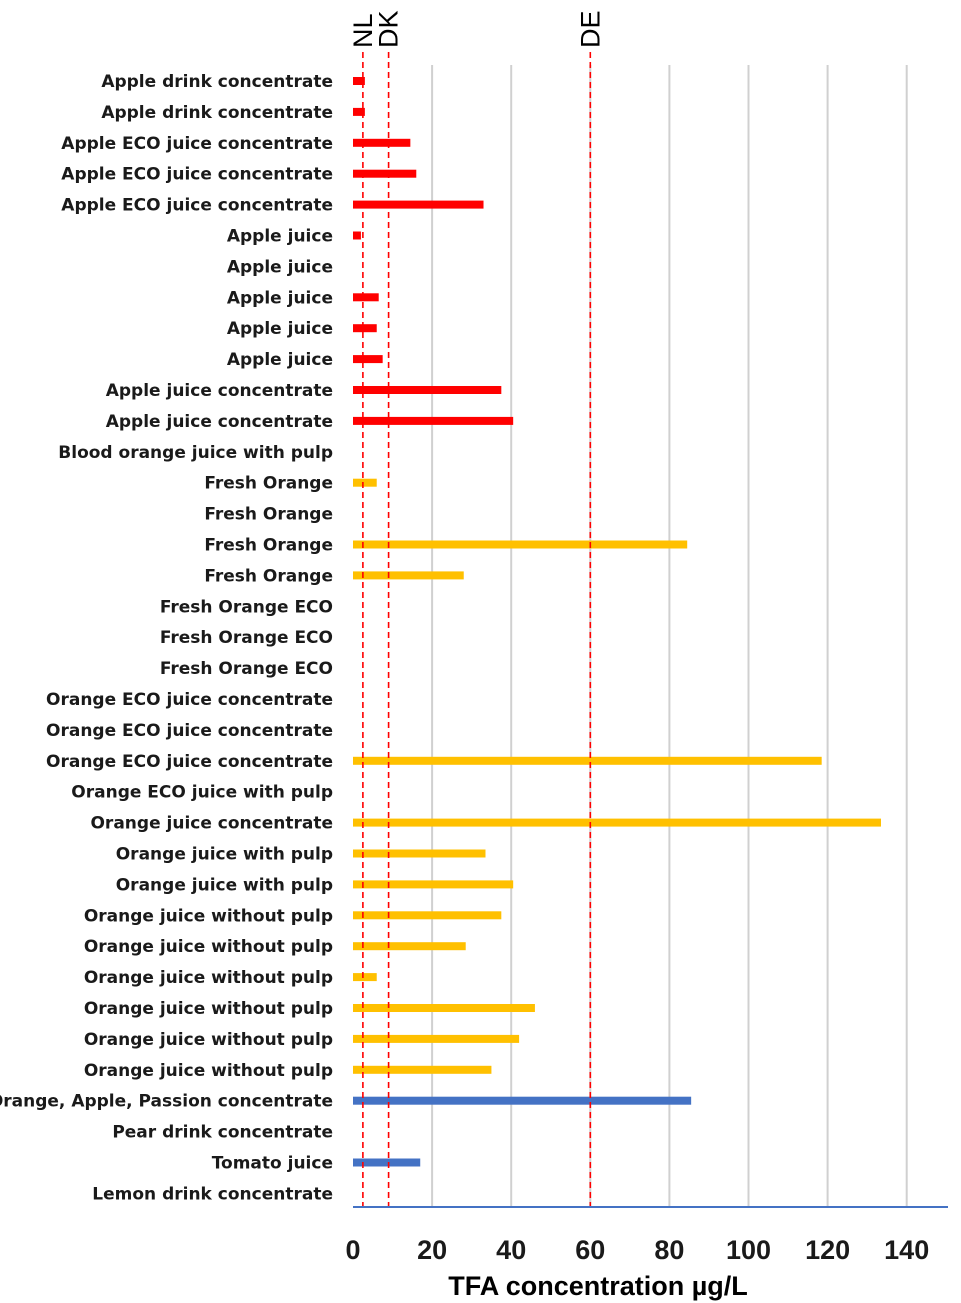 The image size is (961, 1303). What do you see at coordinates (669, 1250) in the screenshot?
I see `x-tick-label-80: 80` at bounding box center [669, 1250].